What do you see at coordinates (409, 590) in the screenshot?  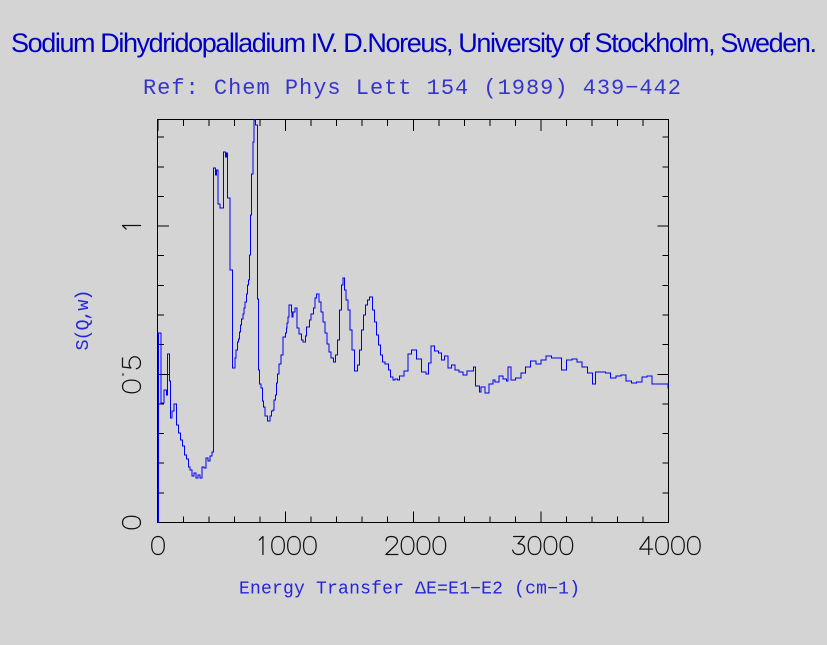 I see `svg-text:Energy Transfer ΔE=E1−E2 (cm−1: Energy Transfer ΔE=E1−E2 (cm−1)` at bounding box center [409, 590].